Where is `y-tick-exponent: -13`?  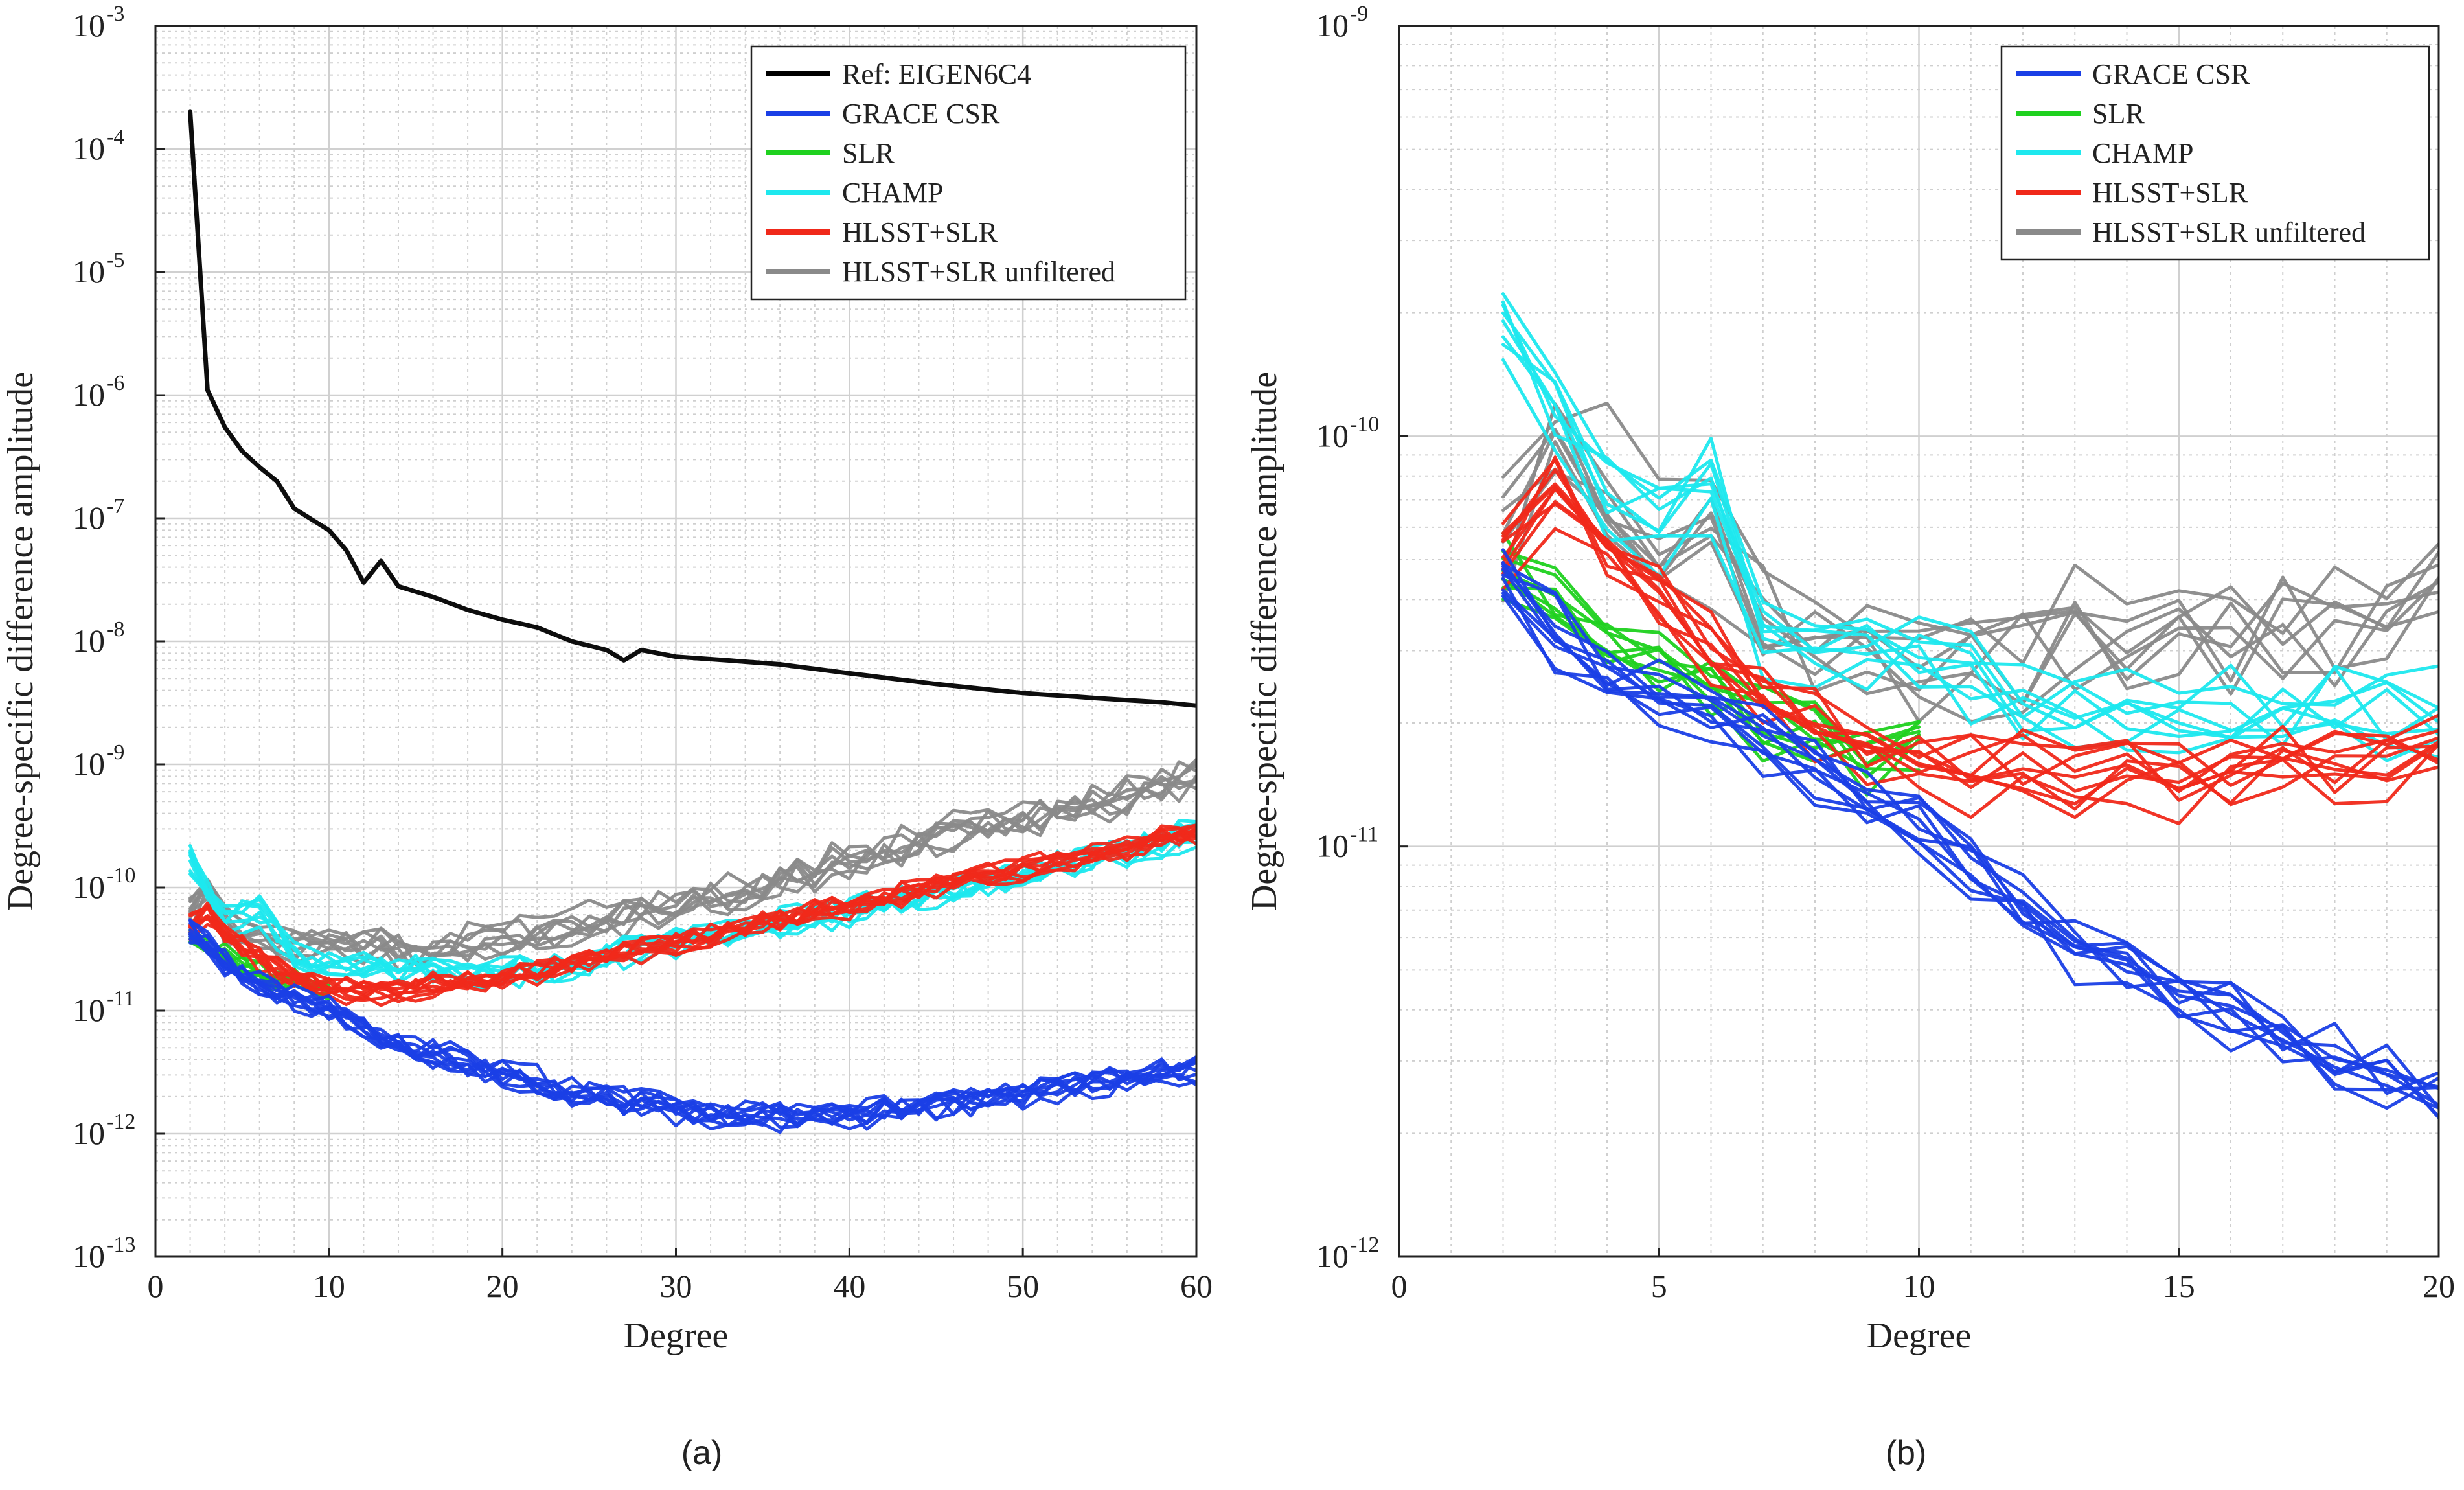 y-tick-exponent: -13 is located at coordinates (120, 1245).